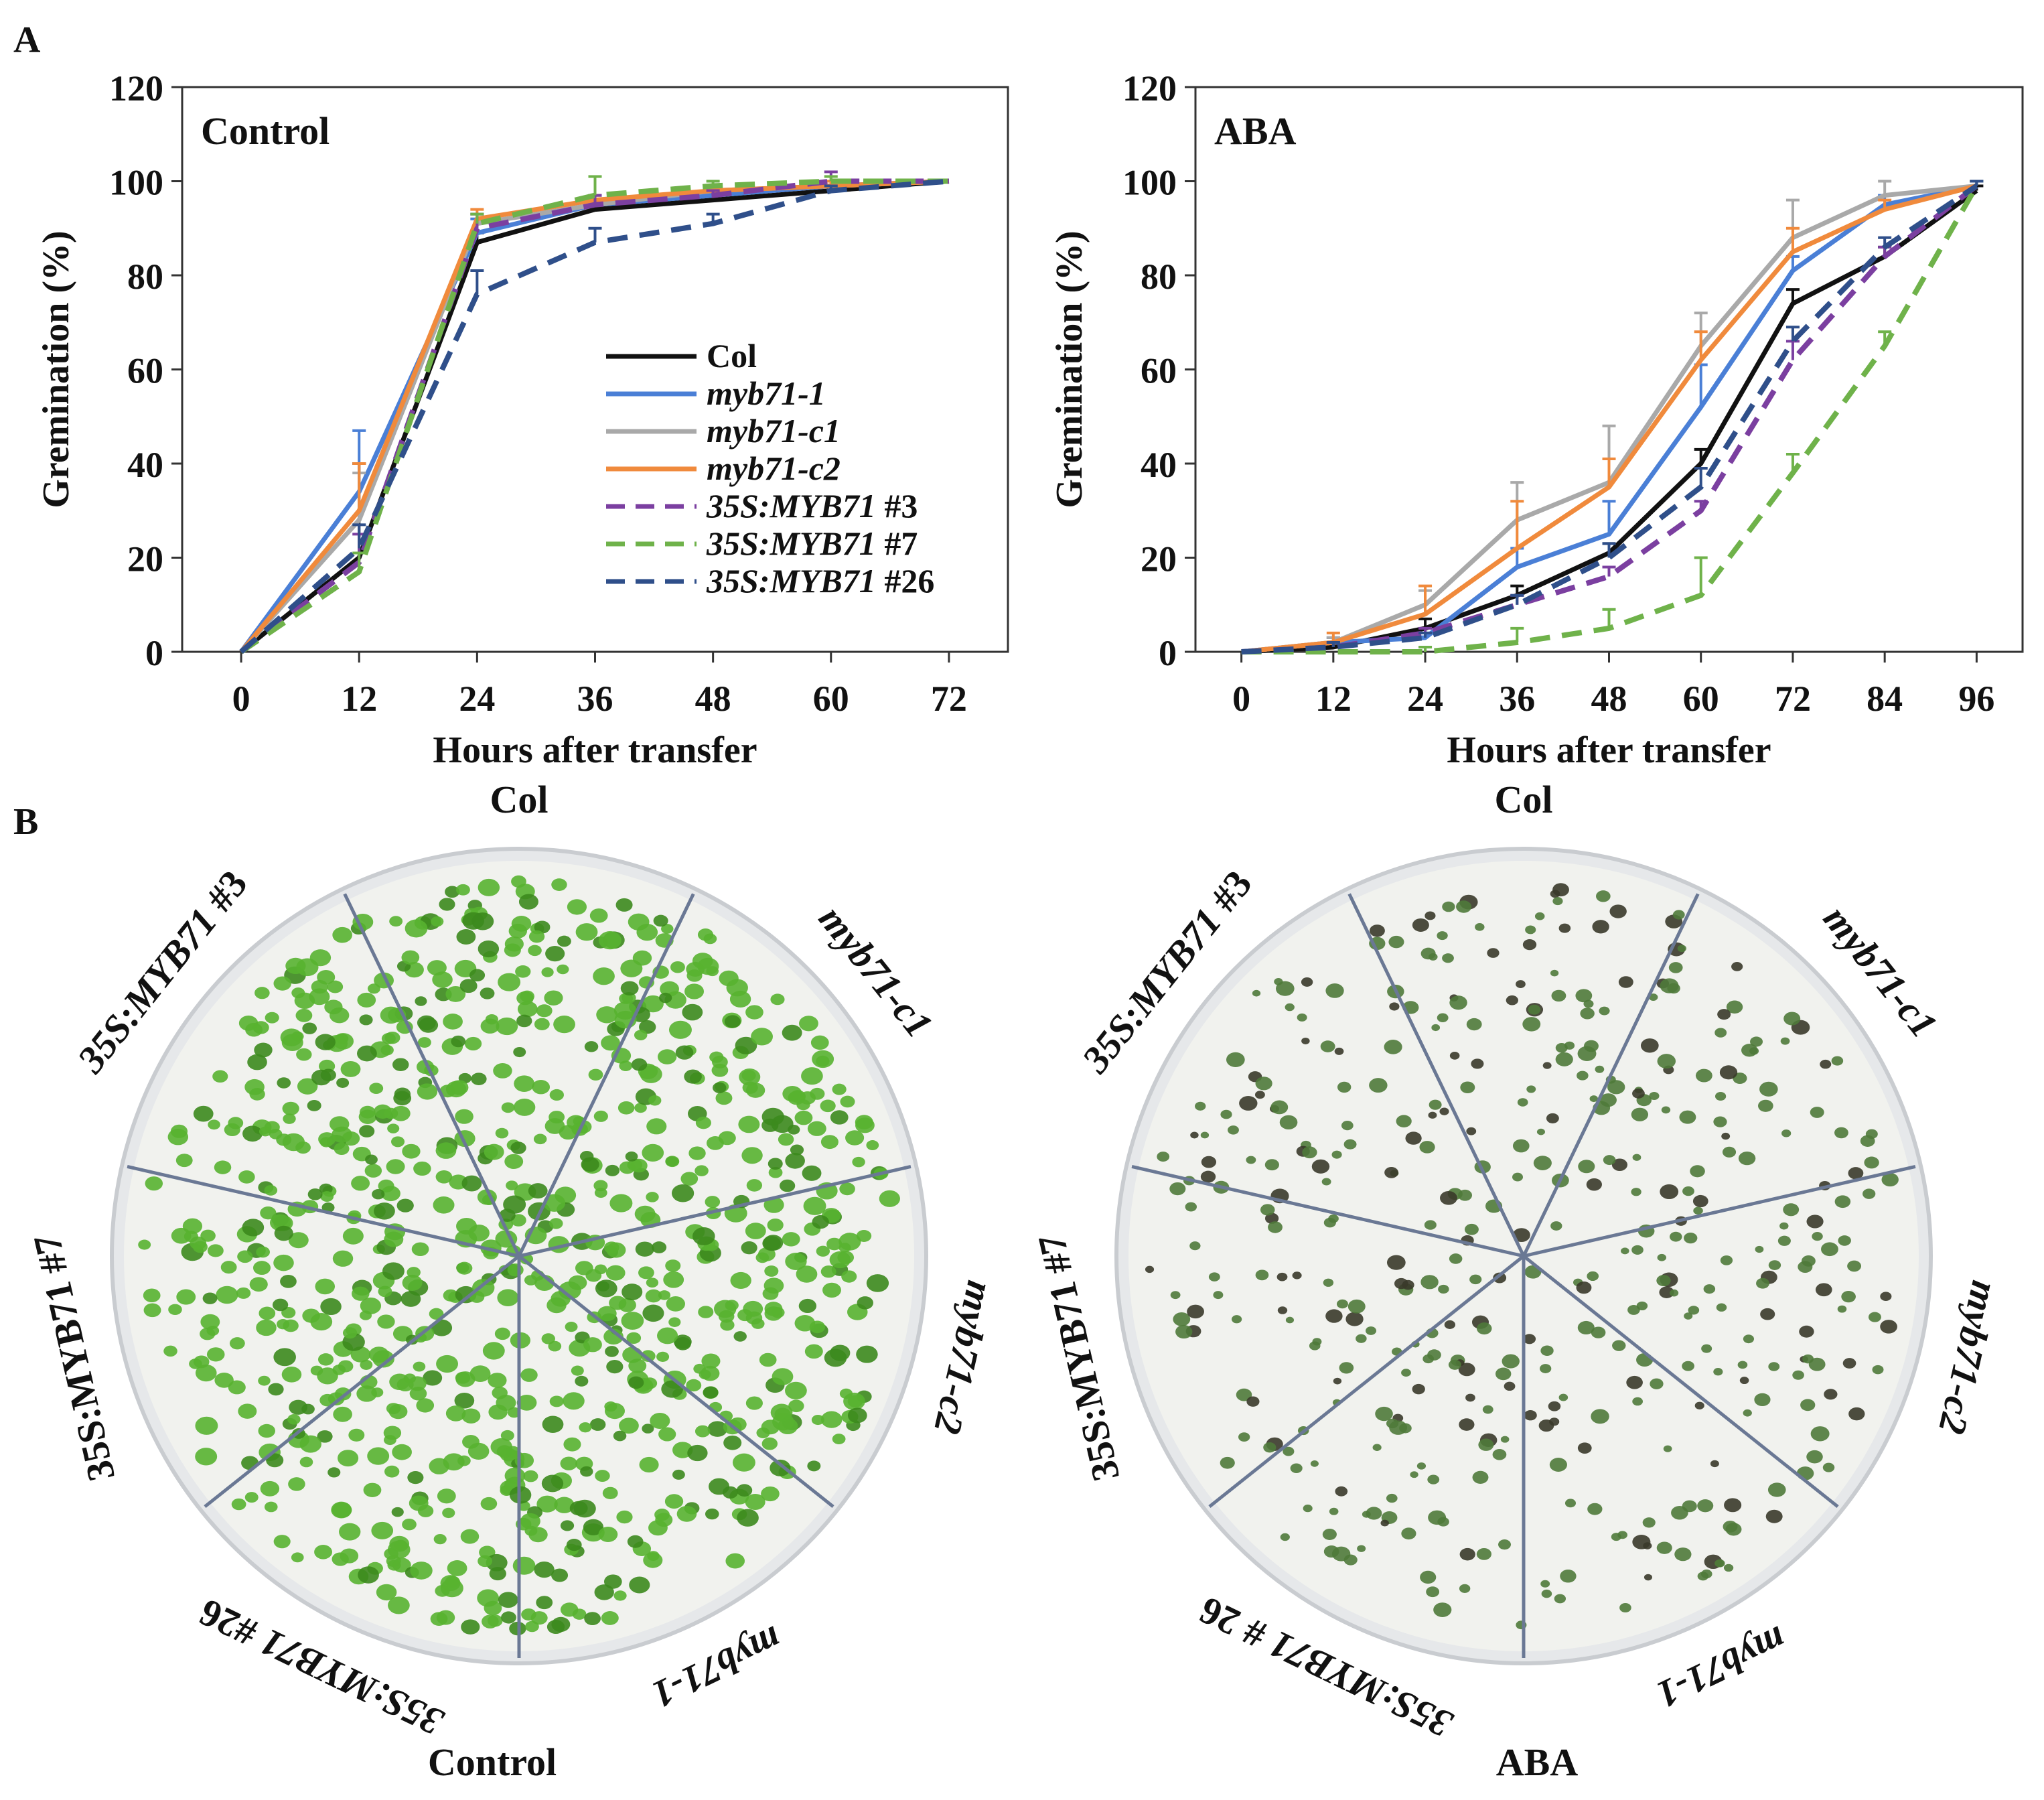 Image resolution: width=2044 pixels, height=1800 pixels. I want to click on x-tick-label: 48, so click(713, 699).